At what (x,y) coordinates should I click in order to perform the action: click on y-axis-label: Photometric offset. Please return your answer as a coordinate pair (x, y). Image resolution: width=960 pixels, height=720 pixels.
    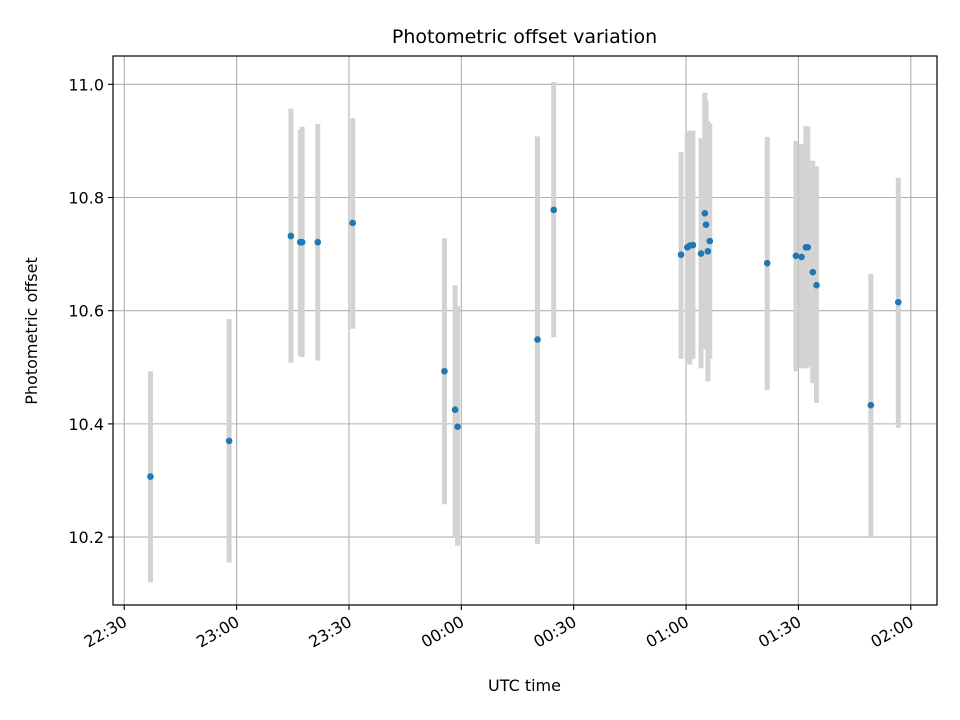
    Looking at the image, I should click on (31, 331).